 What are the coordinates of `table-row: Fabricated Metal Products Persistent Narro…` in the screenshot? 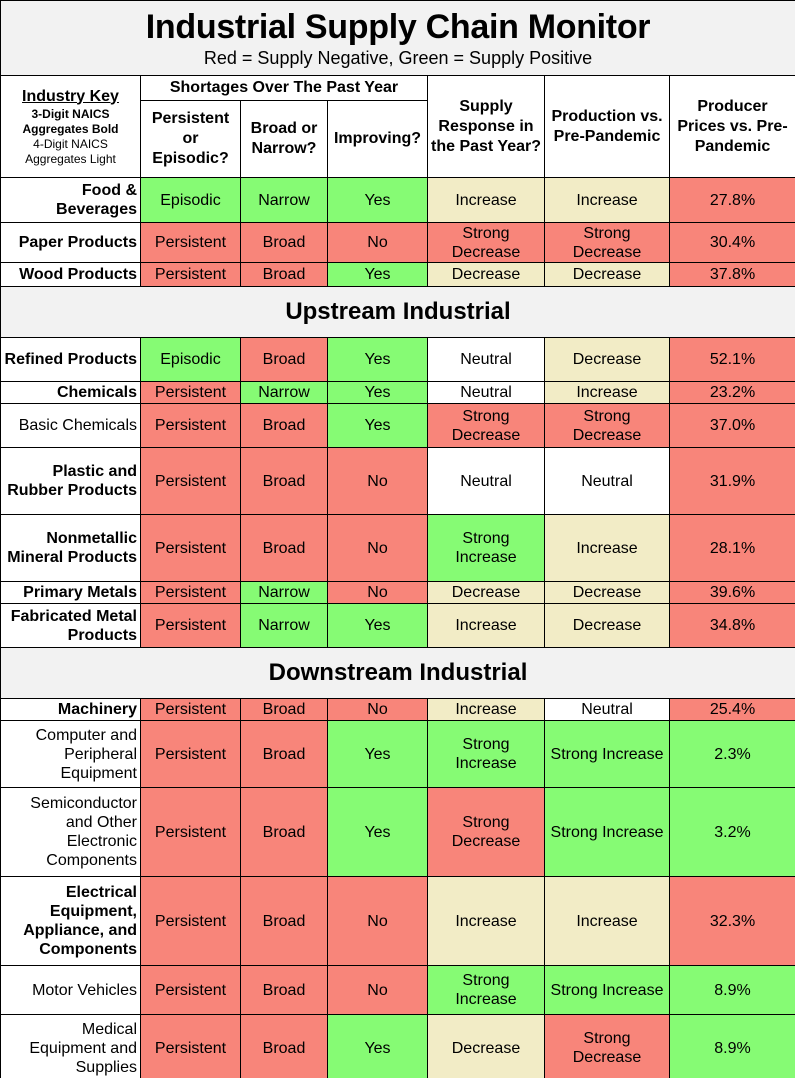 It's located at (397, 625).